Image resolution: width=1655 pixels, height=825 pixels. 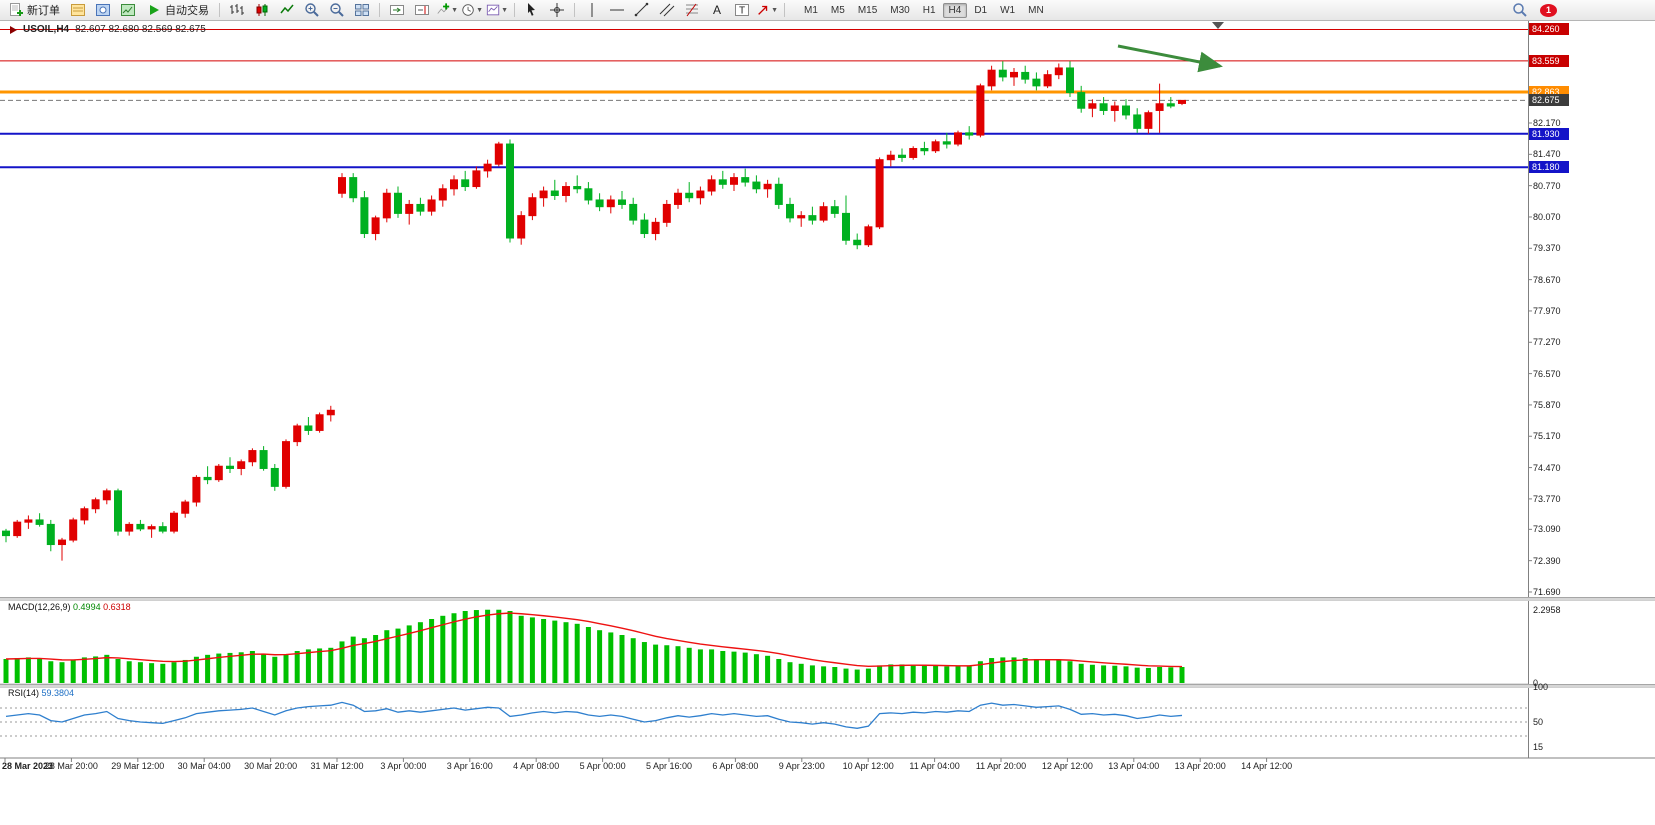 I want to click on toolbar-right-group: 1, so click(x=1532, y=10).